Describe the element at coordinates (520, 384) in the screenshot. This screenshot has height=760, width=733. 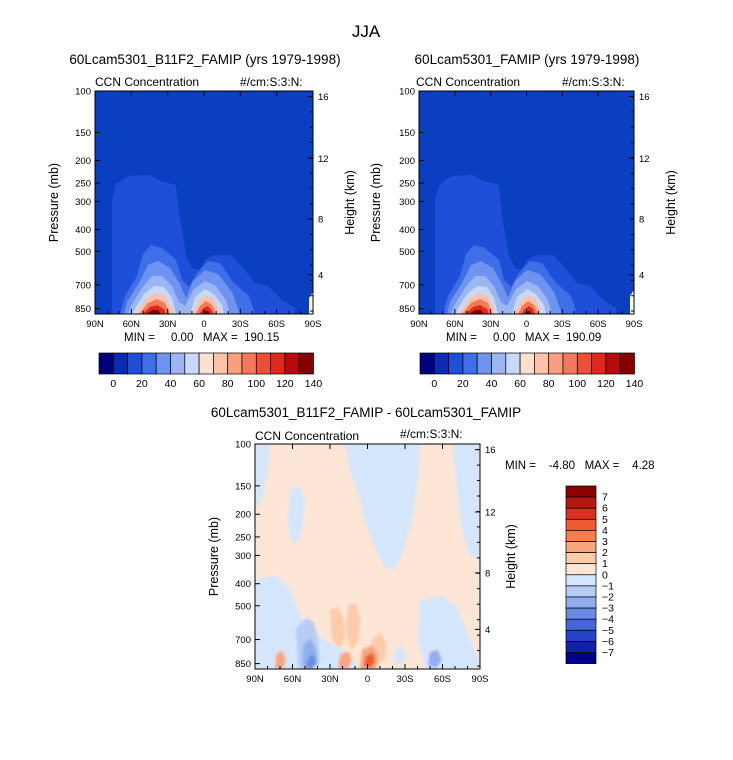
I see `colorbar-label: 60` at that location.